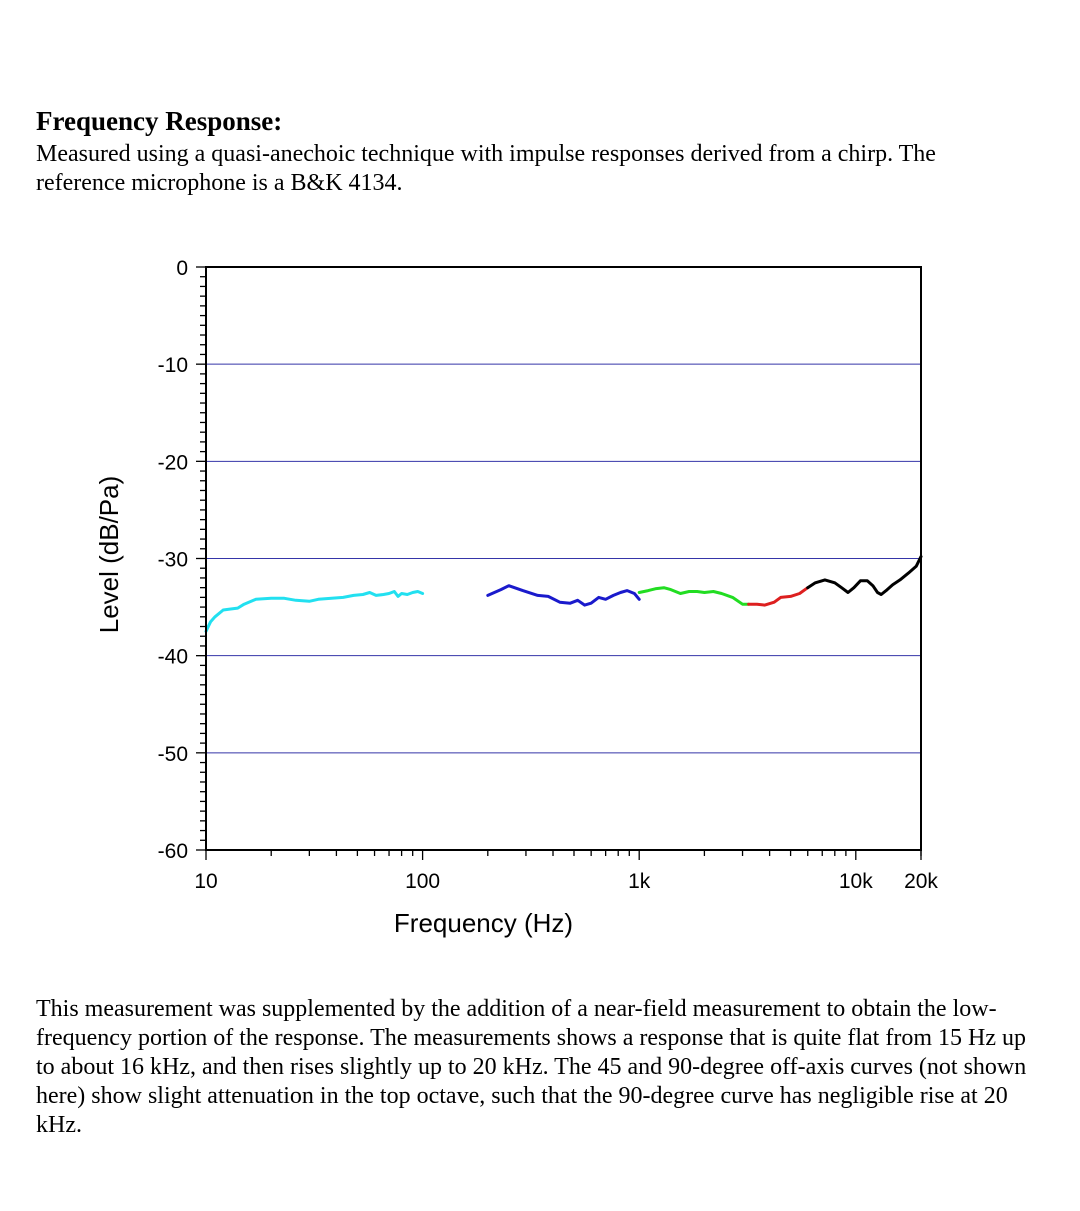 This screenshot has width=1080, height=1211. Describe the element at coordinates (205, 881) in the screenshot. I see `x-tick-label: 10` at that location.